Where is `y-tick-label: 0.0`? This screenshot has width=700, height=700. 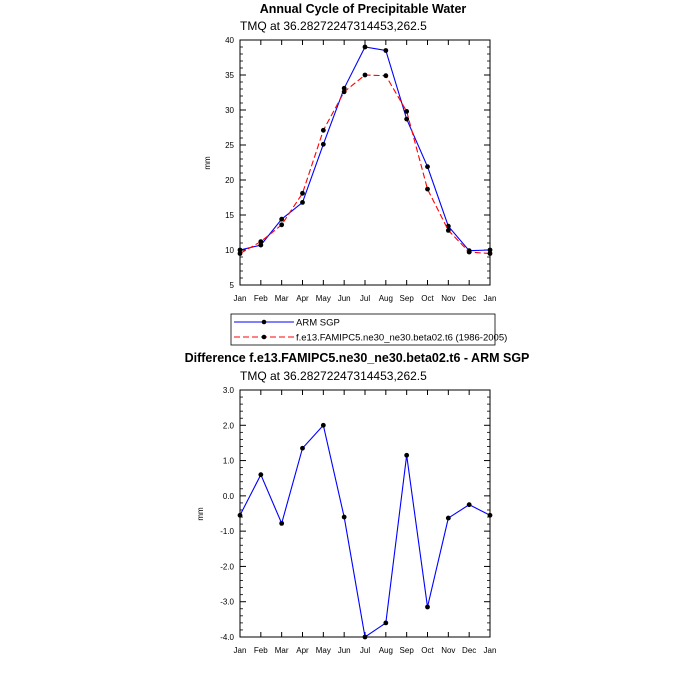 y-tick-label: 0.0 is located at coordinates (229, 496).